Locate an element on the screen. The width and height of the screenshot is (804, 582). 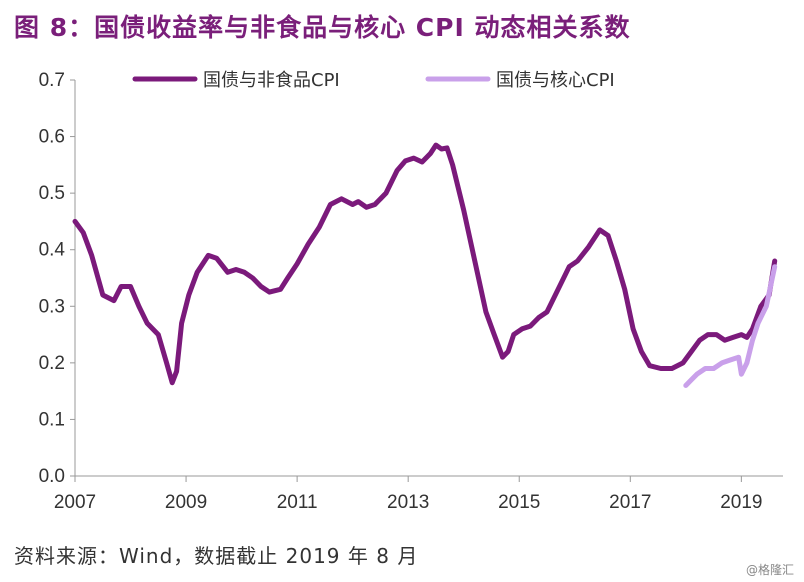
x-tick-label: 2009 is located at coordinates (186, 502).